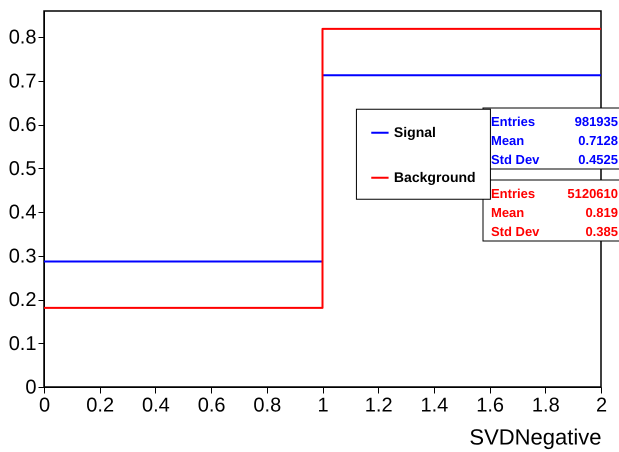  What do you see at coordinates (22, 300) in the screenshot?
I see `y-tick-label: 0.2` at bounding box center [22, 300].